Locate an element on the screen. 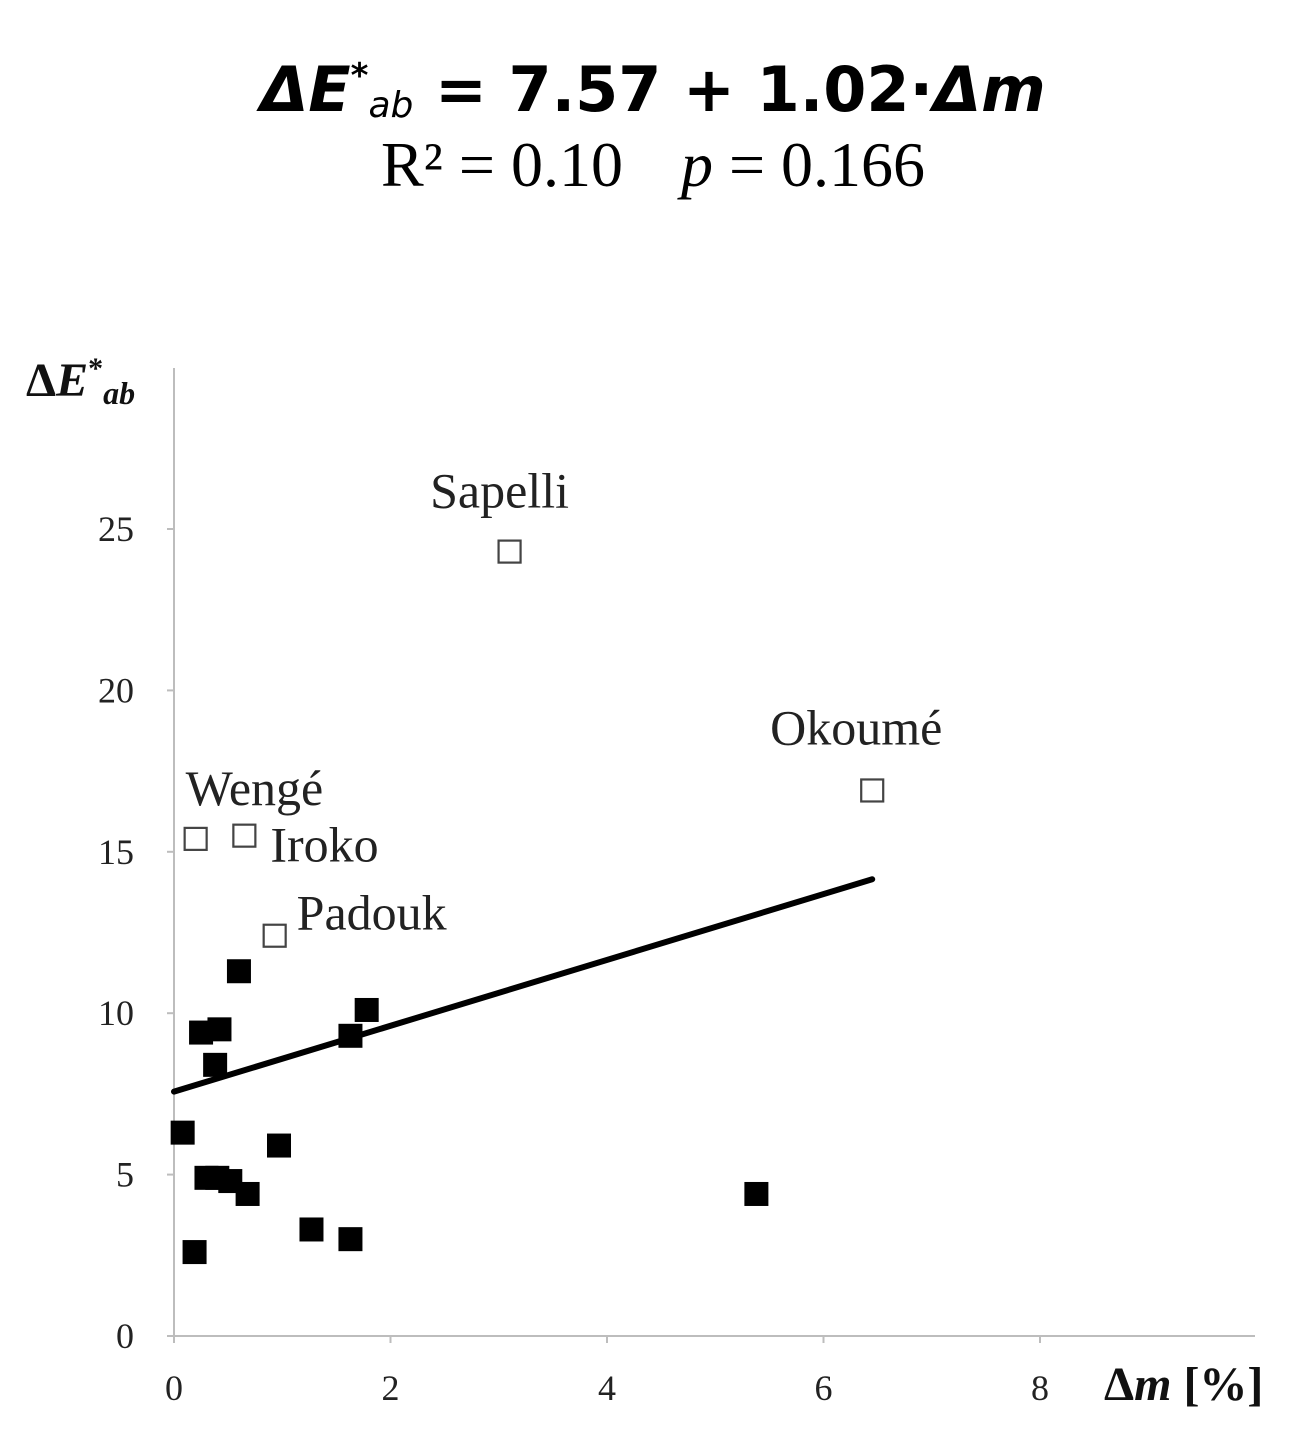 The width and height of the screenshot is (1306, 1433). y-tick-label: 5 is located at coordinates (125, 1175).